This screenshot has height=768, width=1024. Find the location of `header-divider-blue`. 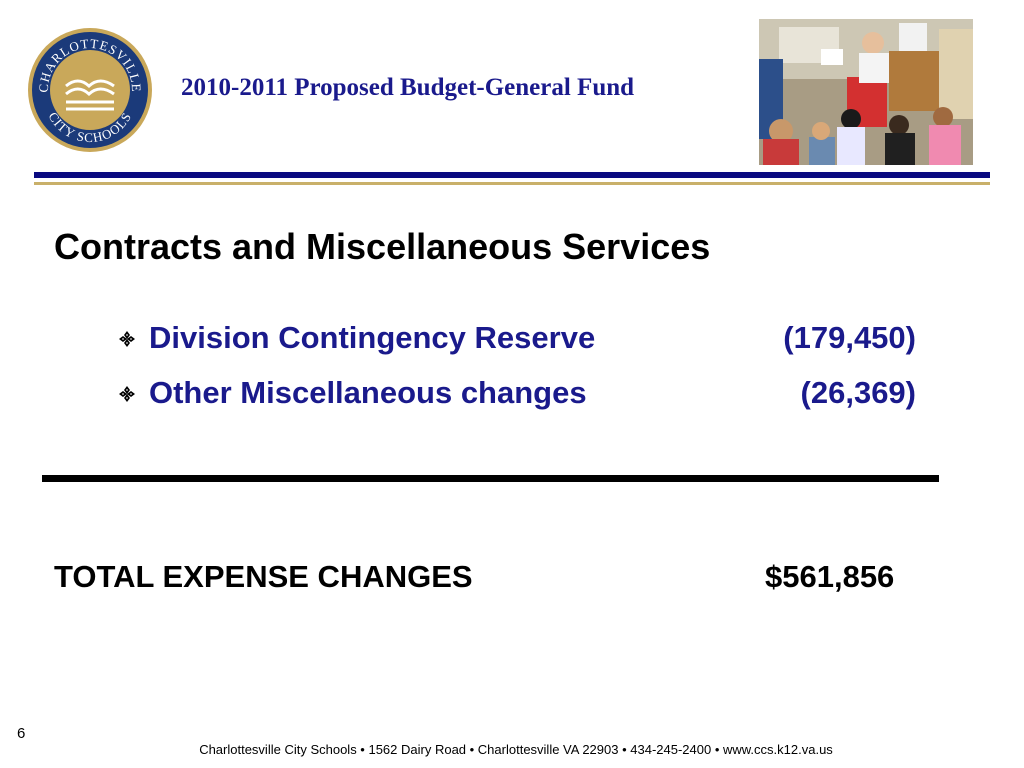

header-divider-blue is located at coordinates (512, 175).